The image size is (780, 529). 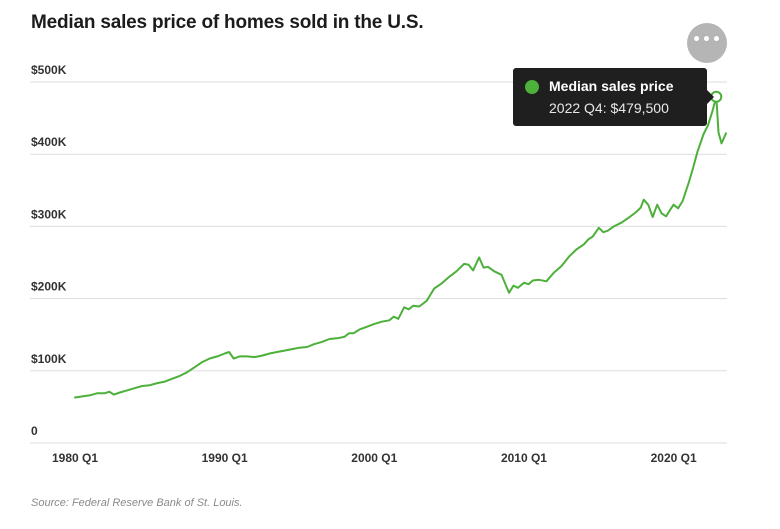 I want to click on series-color-dot, so click(x=532, y=87).